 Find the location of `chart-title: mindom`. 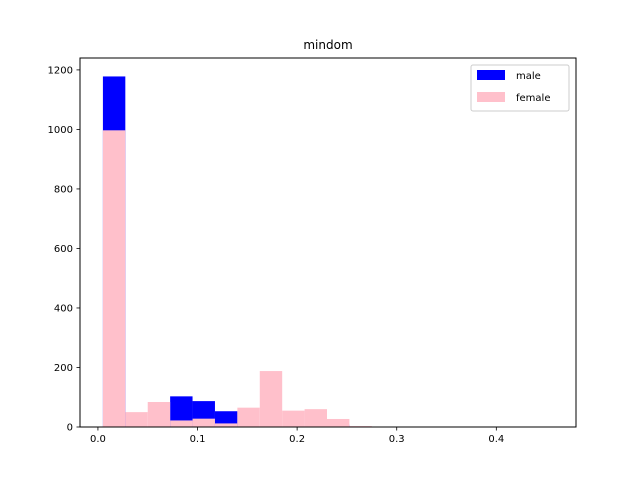

chart-title: mindom is located at coordinates (327, 45).